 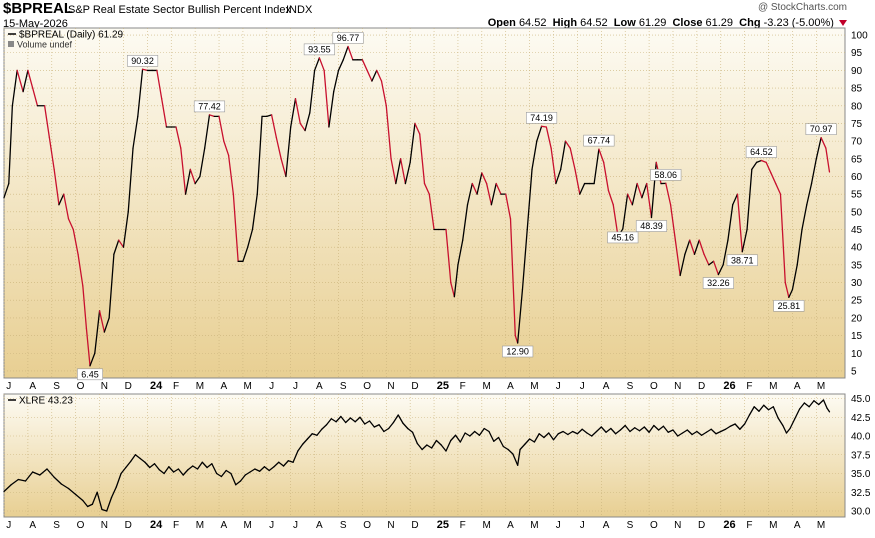 I want to click on x-tick-label: 26, so click(x=729, y=386).